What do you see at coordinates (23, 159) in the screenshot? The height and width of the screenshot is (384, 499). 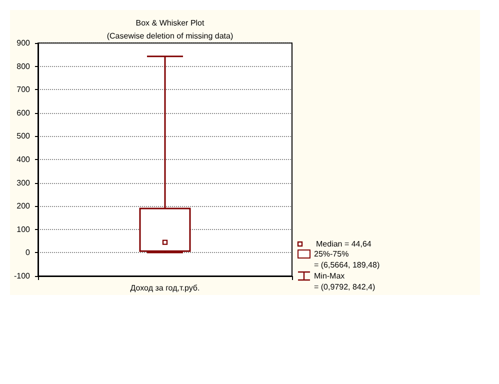 I see `y-tick-label: 400` at bounding box center [23, 159].